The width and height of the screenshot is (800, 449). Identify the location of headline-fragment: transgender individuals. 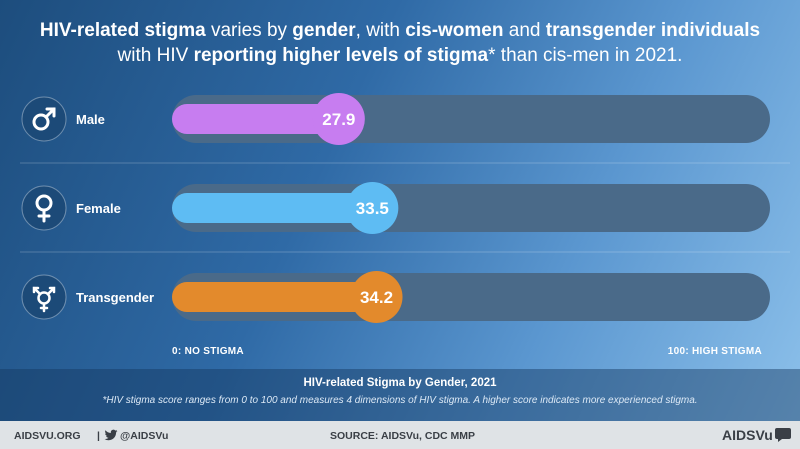
(653, 30).